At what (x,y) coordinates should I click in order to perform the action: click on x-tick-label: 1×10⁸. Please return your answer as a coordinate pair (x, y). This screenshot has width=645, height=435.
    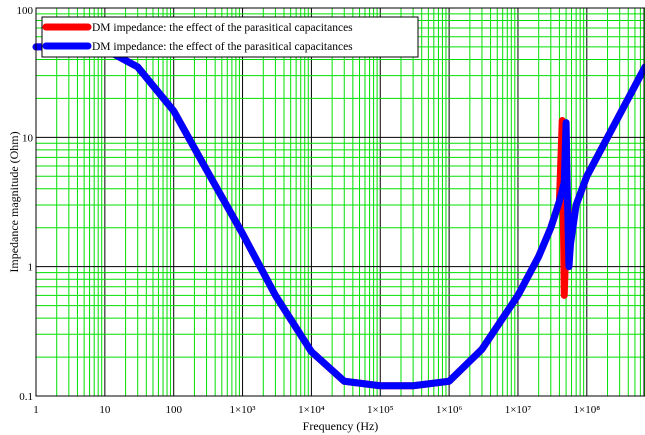
    Looking at the image, I should click on (587, 410).